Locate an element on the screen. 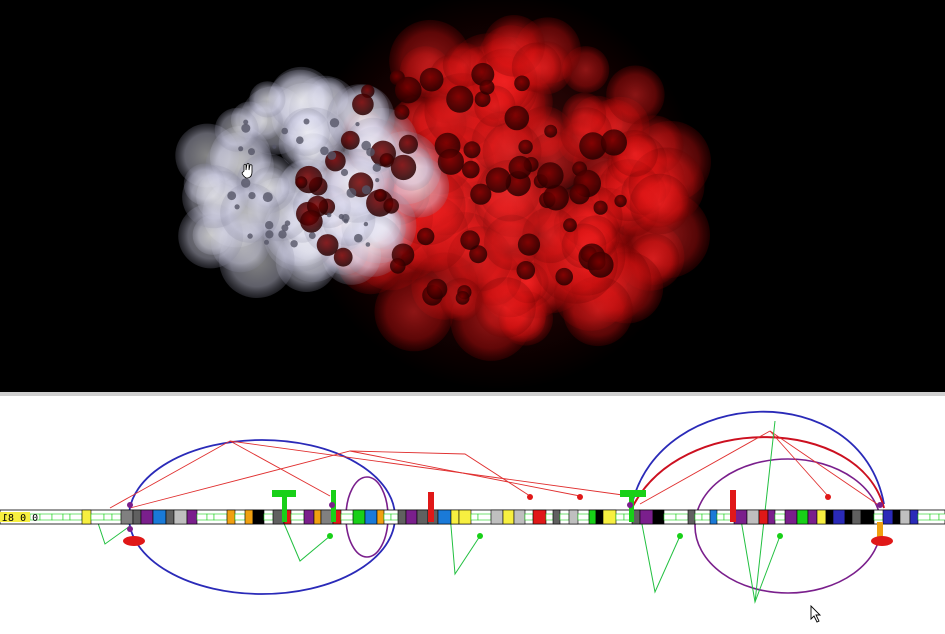 The width and height of the screenshot is (945, 634). blue-arc-right is located at coordinates (758, 457).